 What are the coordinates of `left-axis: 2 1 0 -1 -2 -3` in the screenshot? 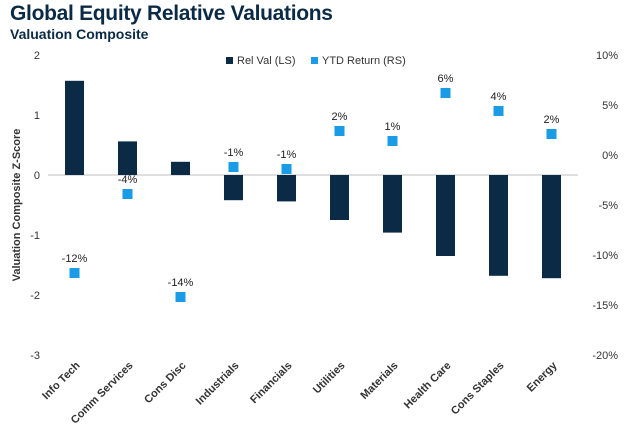 It's located at (35, 206).